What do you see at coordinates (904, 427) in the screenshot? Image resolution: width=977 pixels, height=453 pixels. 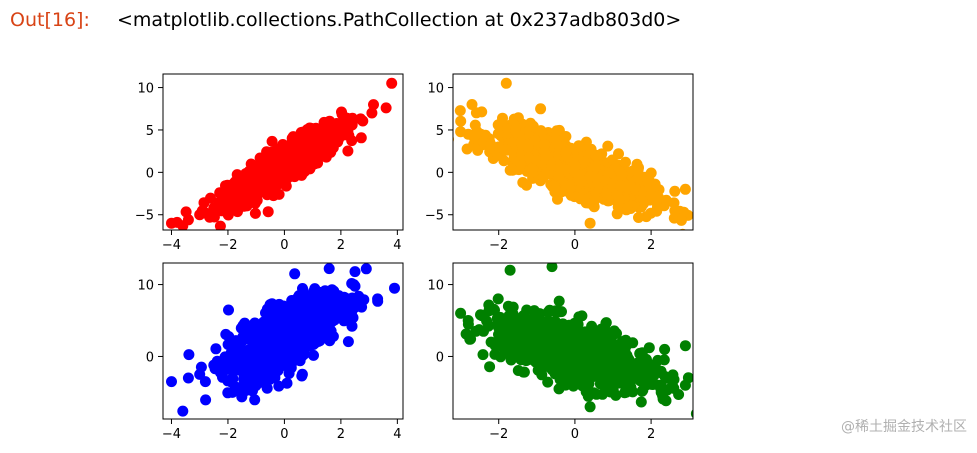 I see `watermark: @稀土掘金技术社区` at bounding box center [904, 427].